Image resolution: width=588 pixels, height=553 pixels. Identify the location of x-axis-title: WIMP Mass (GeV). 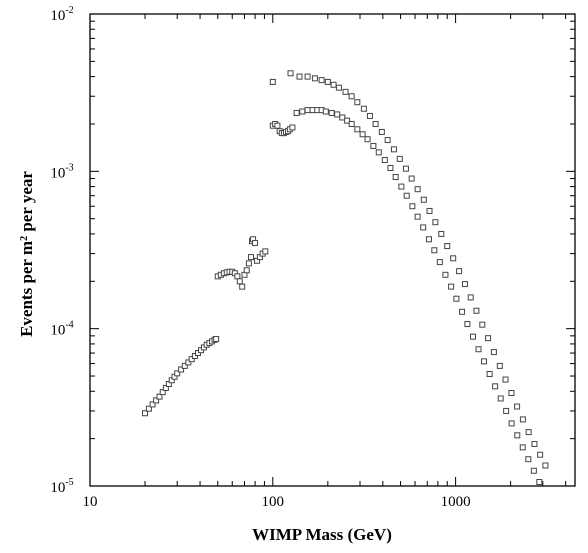
(322, 534).